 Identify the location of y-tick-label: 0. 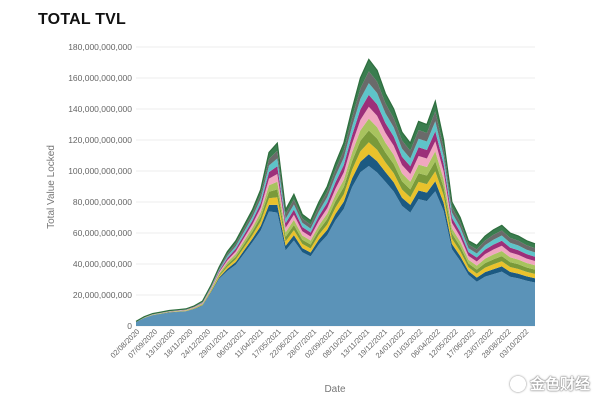
(129, 326).